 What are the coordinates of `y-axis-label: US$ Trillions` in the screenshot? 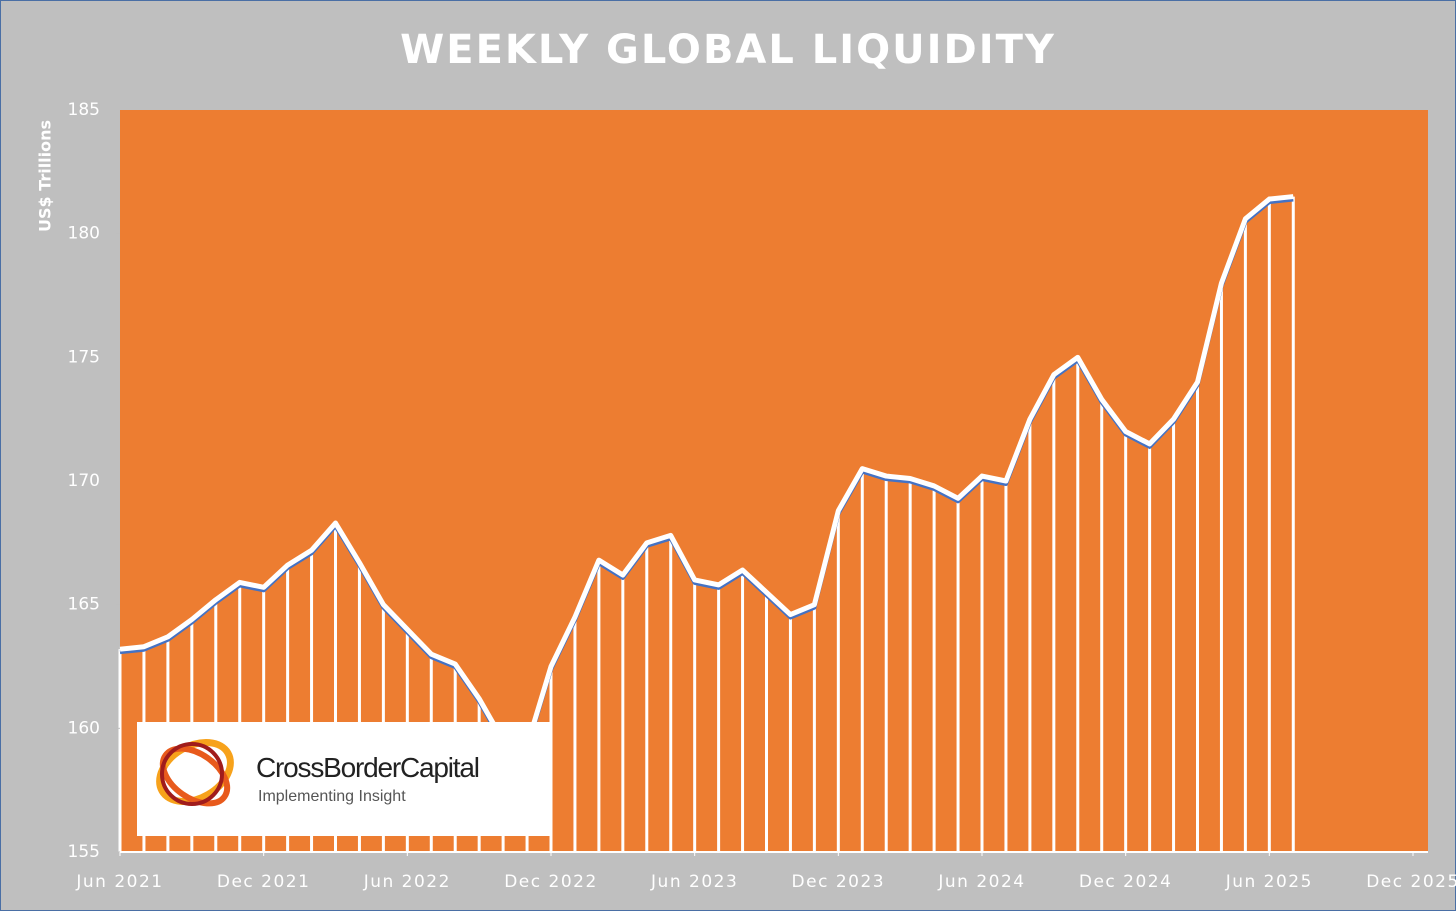 It's located at (45, 176).